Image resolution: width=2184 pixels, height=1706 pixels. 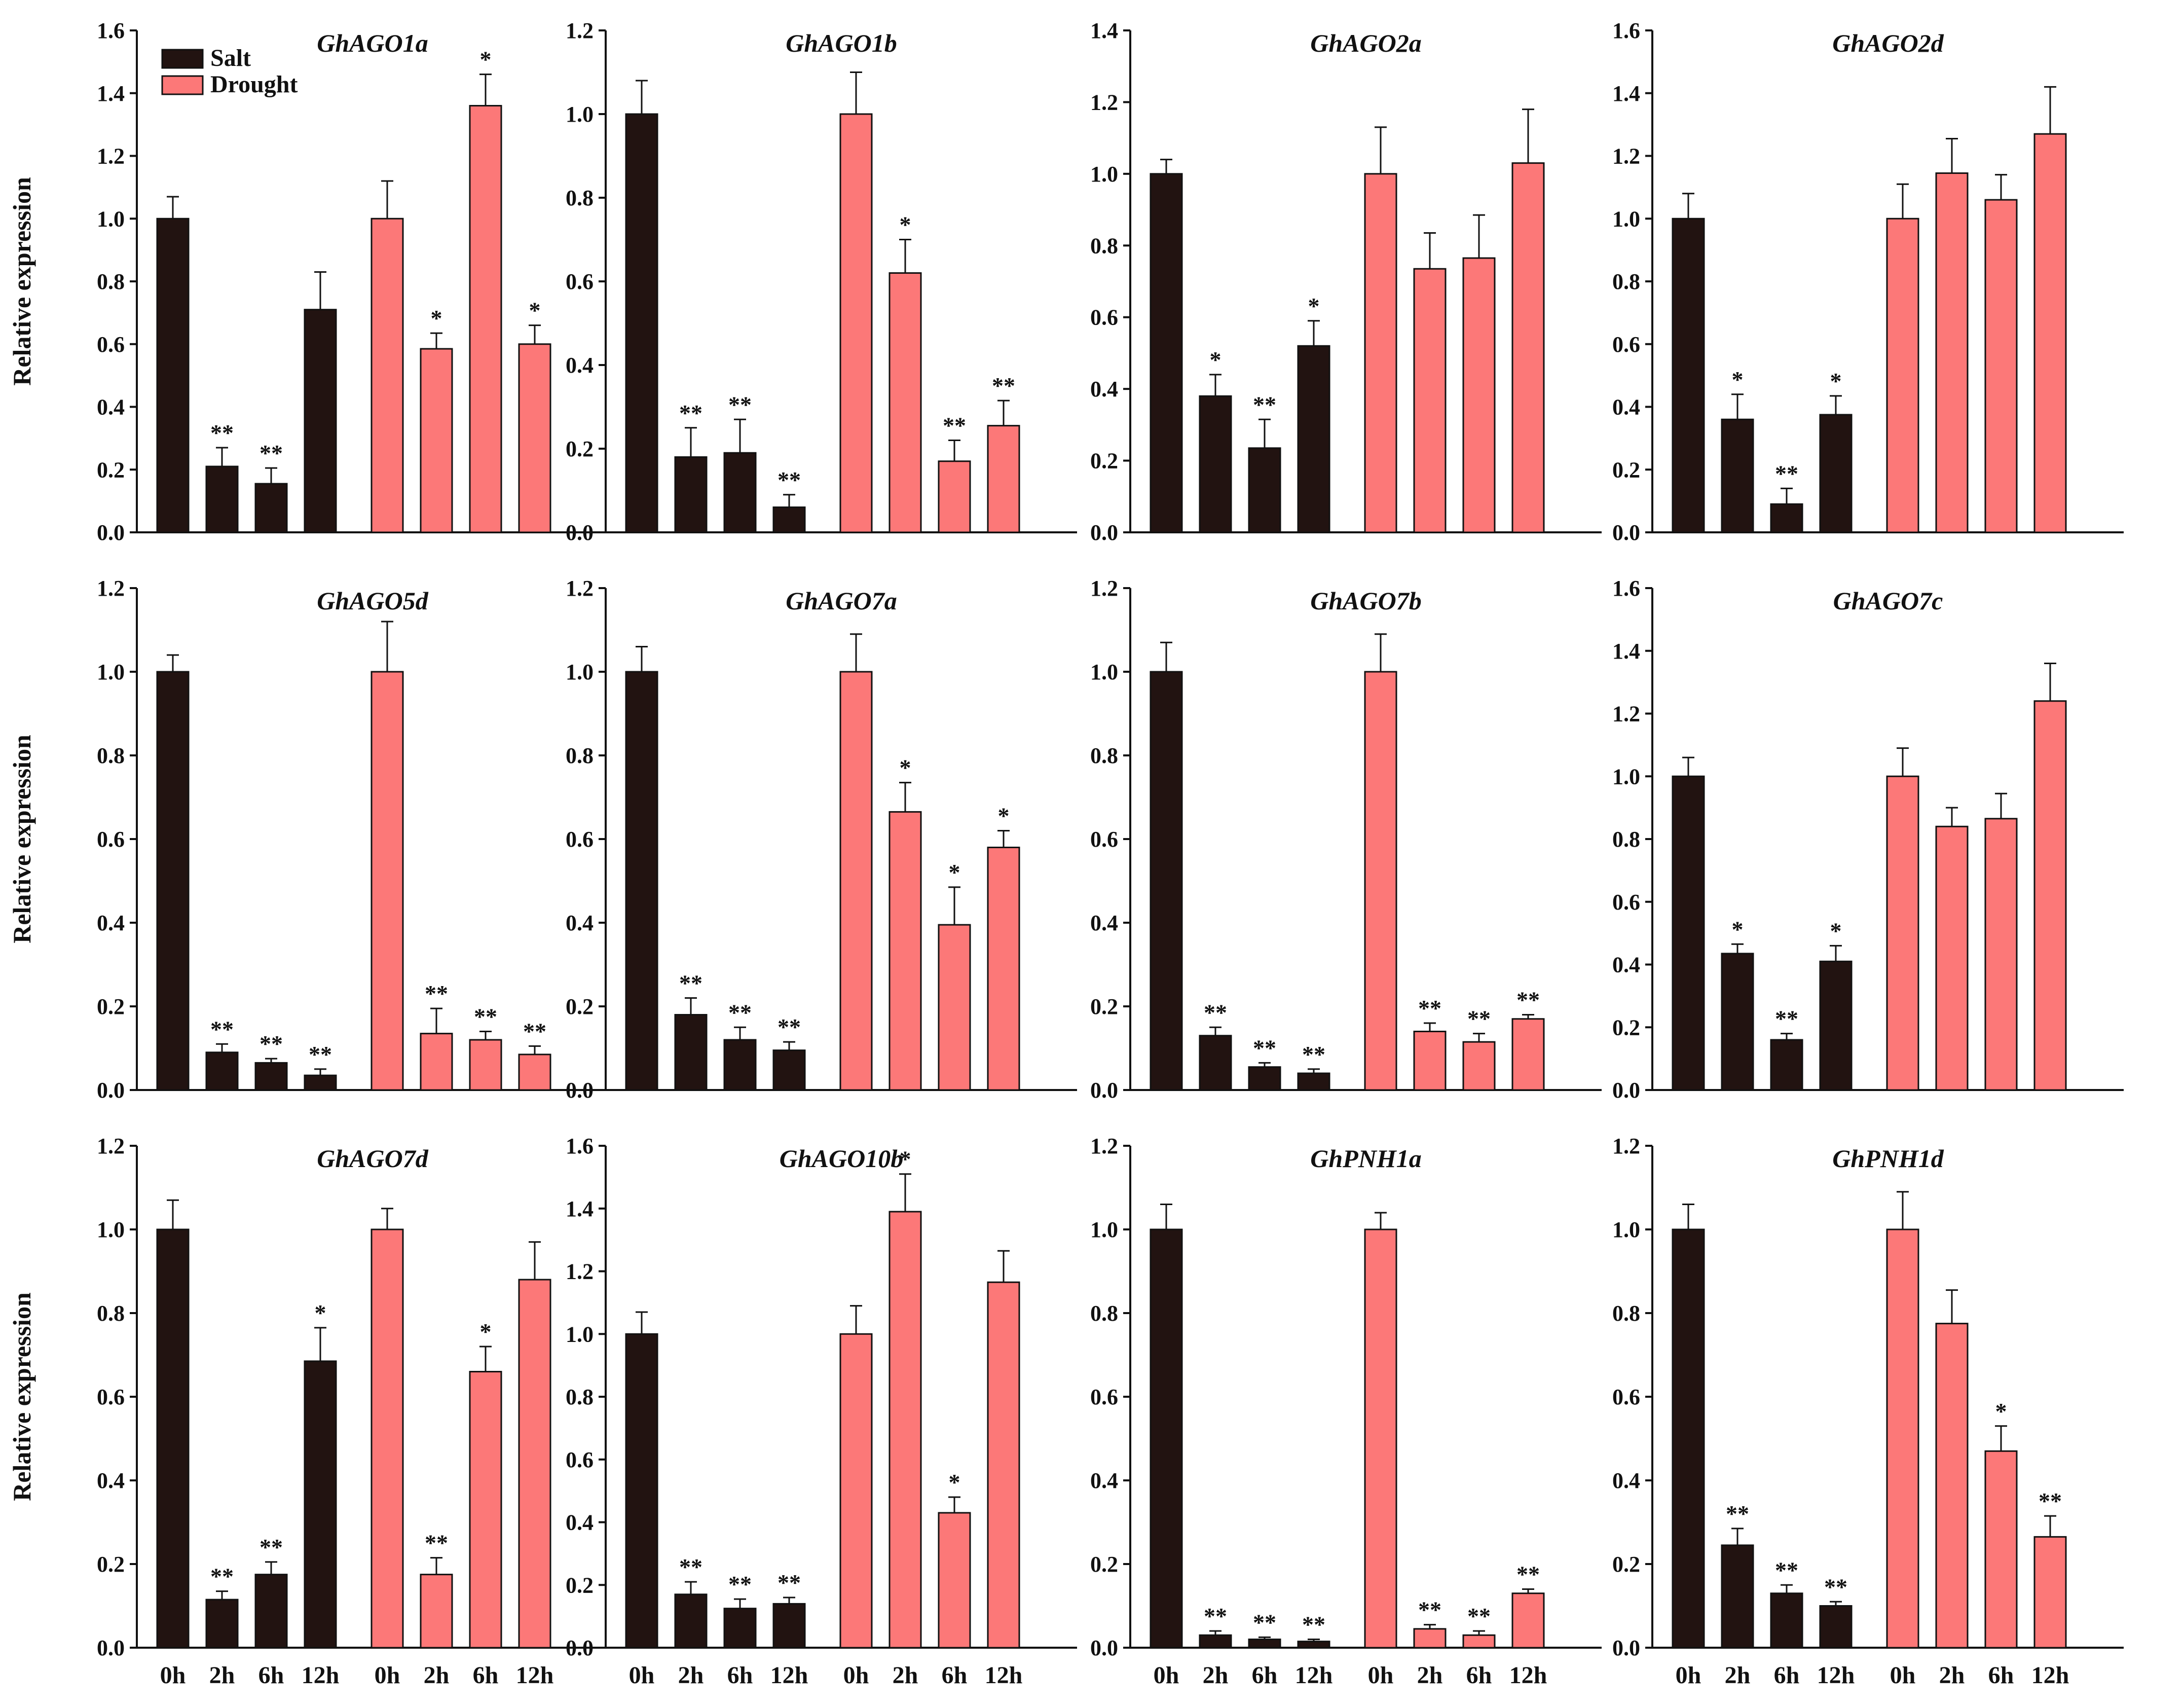 What do you see at coordinates (841, 601) in the screenshot?
I see `chart-title: GhAGO7a` at bounding box center [841, 601].